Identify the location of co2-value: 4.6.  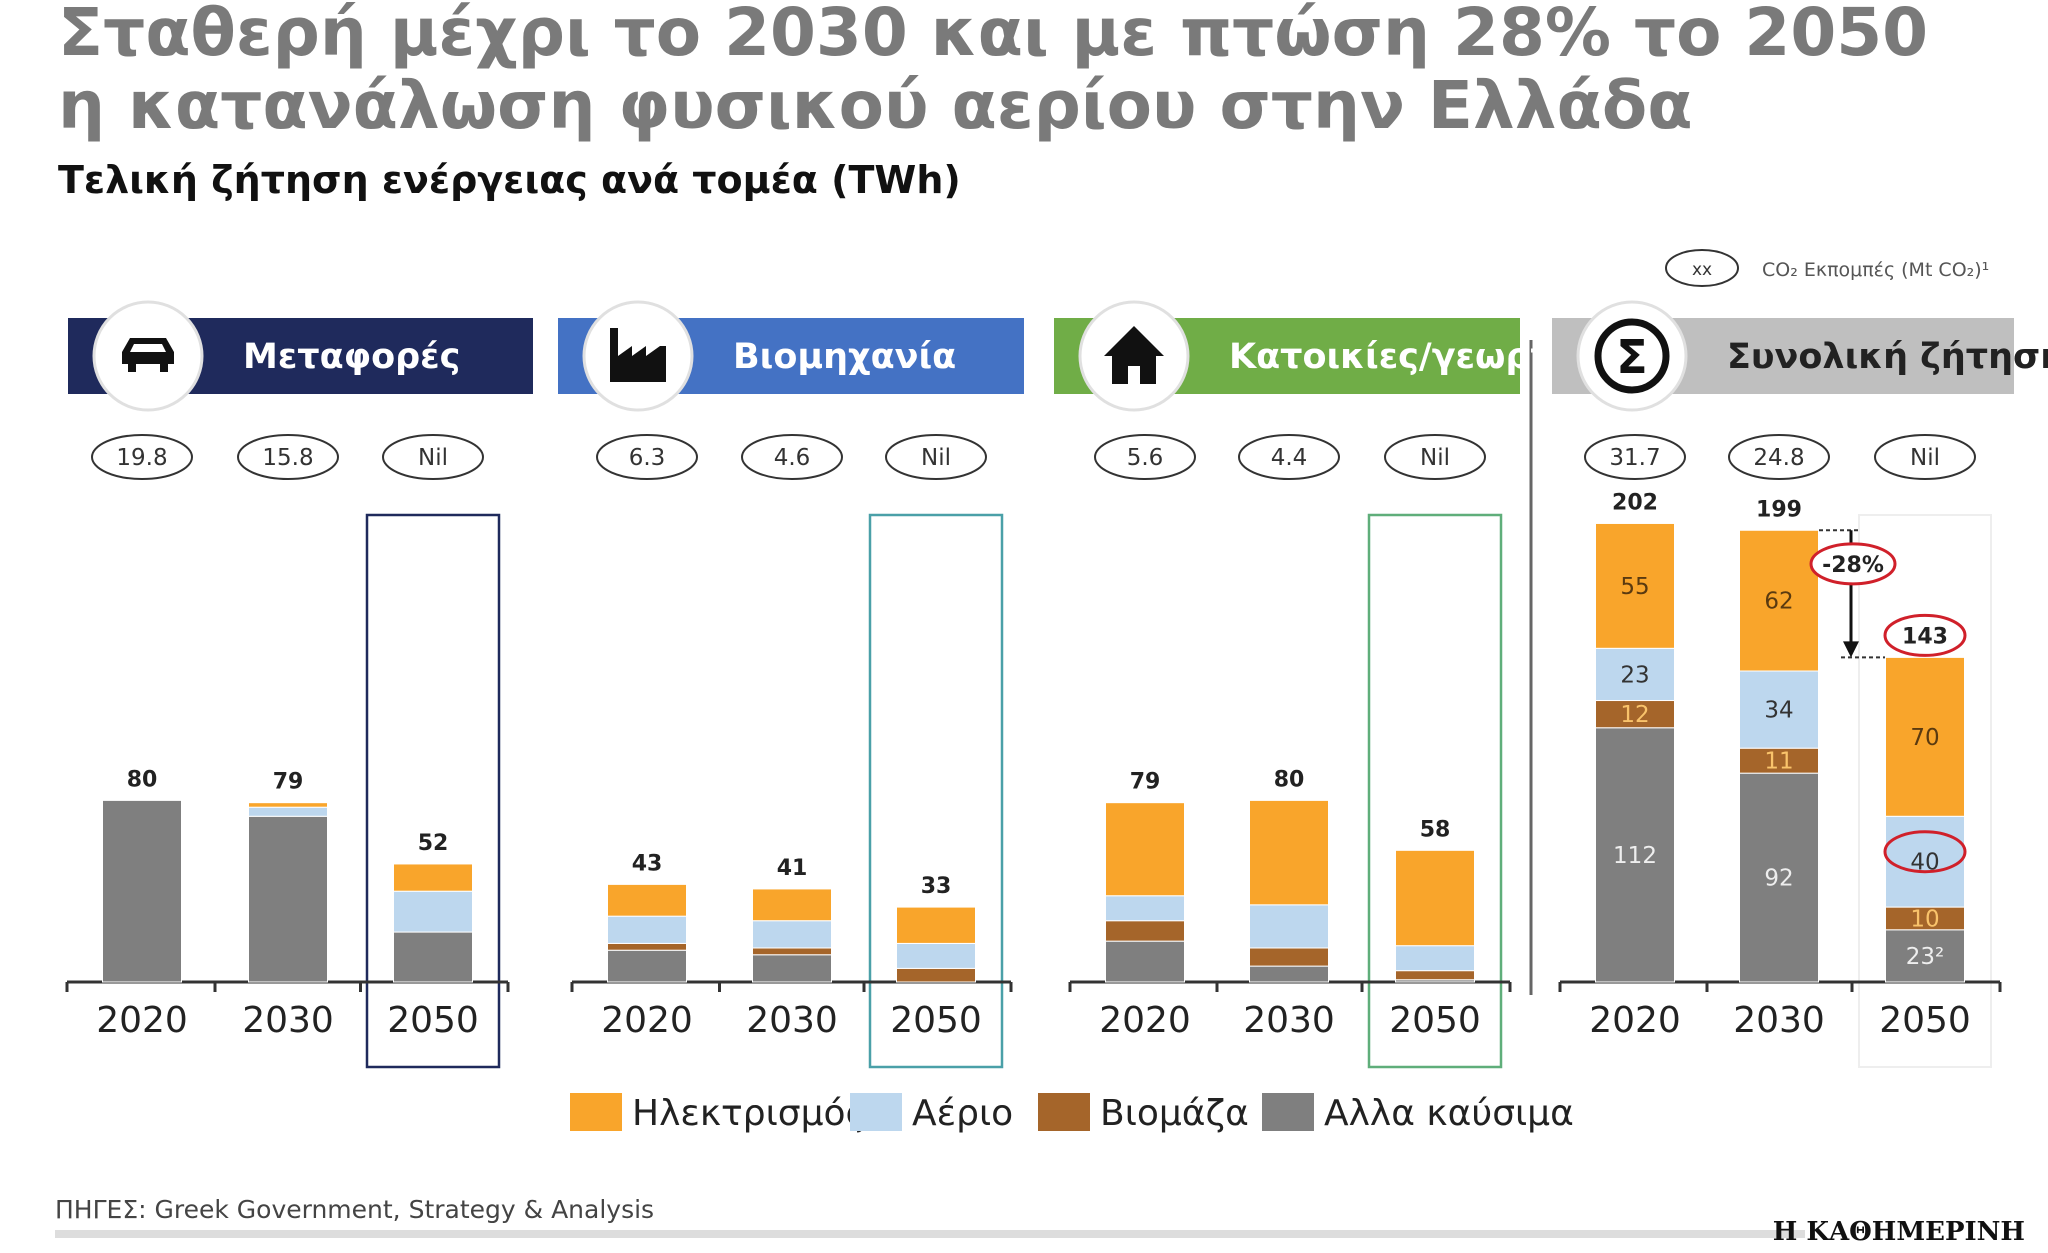
(792, 458).